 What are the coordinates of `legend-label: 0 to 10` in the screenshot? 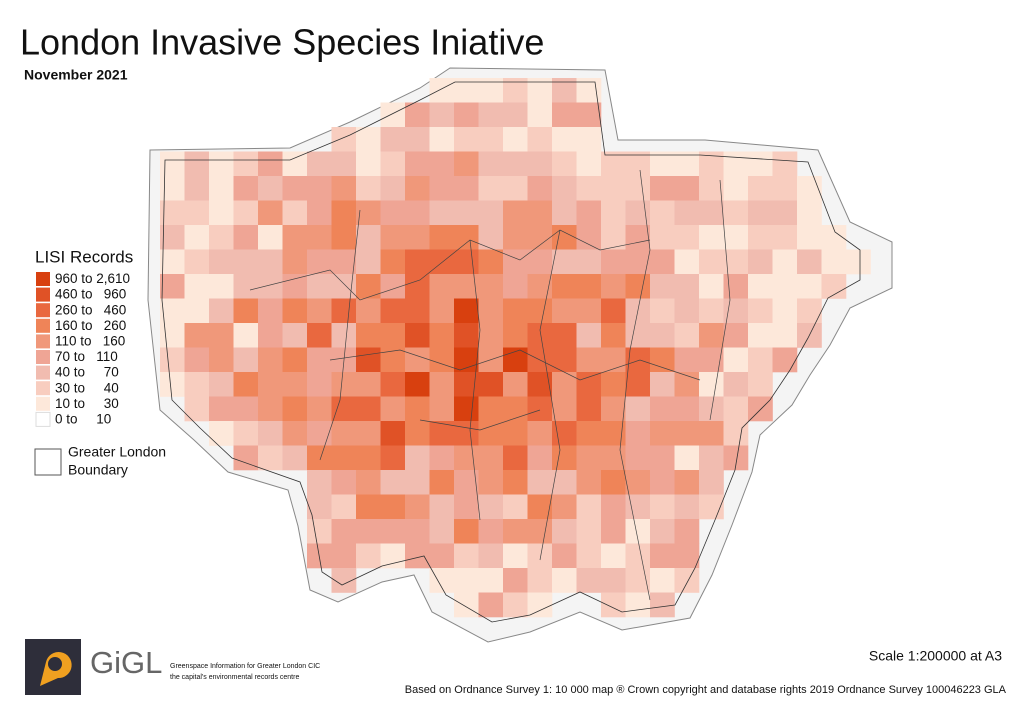 It's located at (83, 418).